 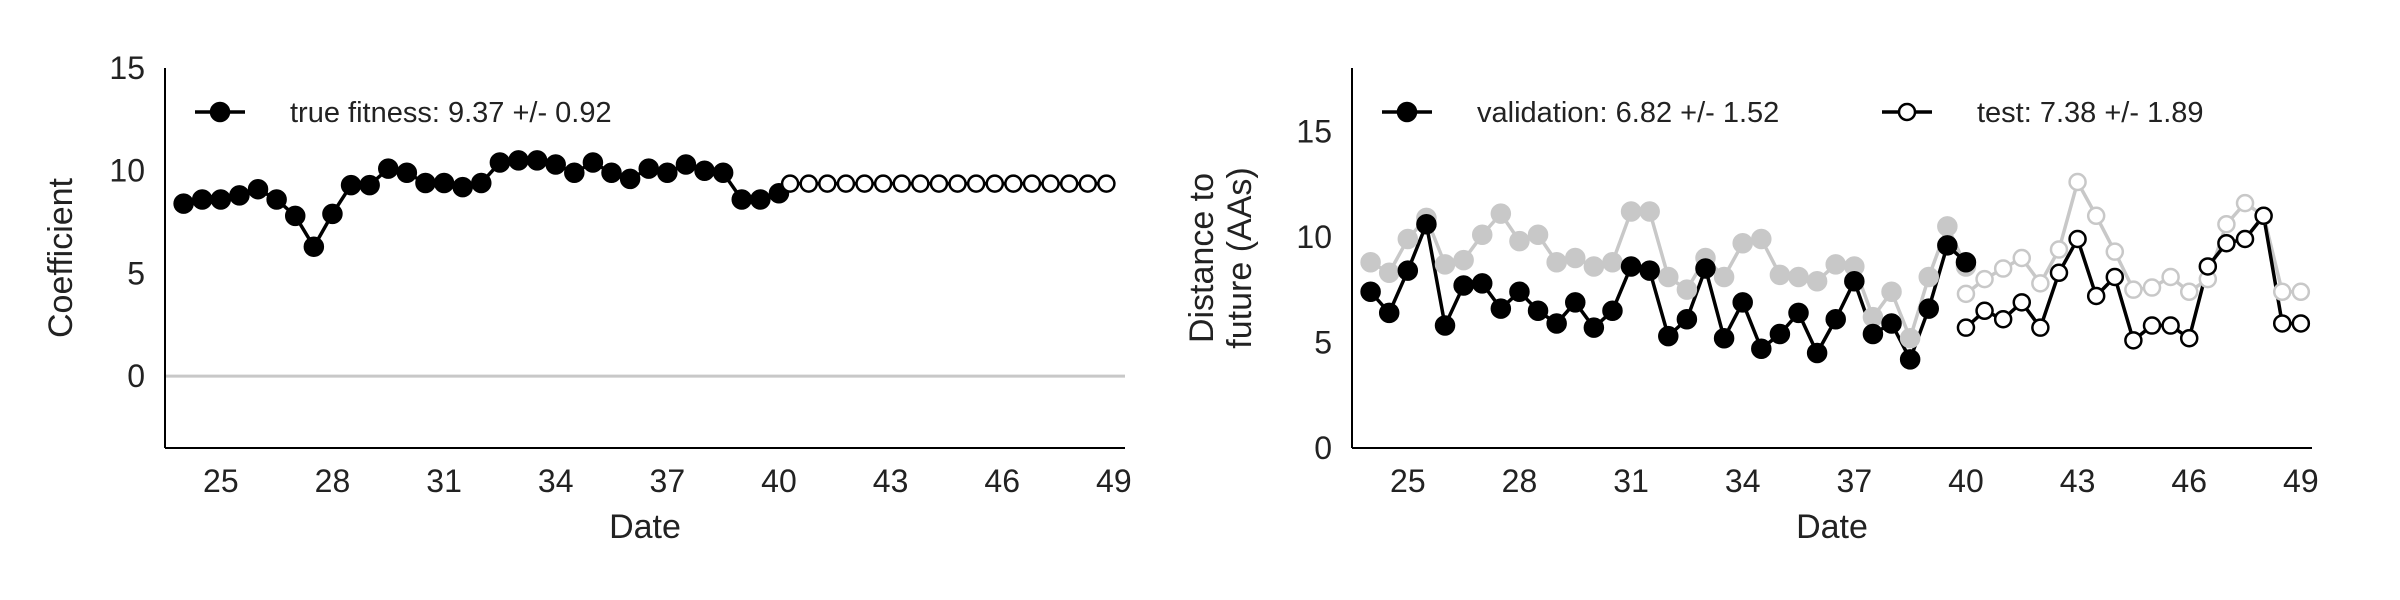 I want to click on x-tick-label: 28, so click(x=333, y=481).